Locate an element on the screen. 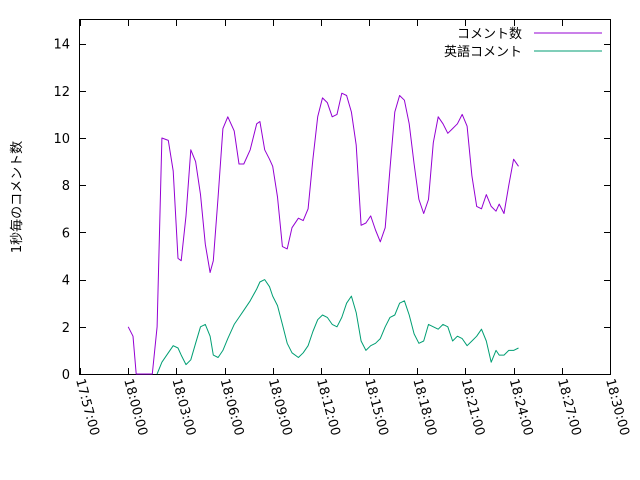  x-tick-label: 18:27:00 is located at coordinates (569, 407).